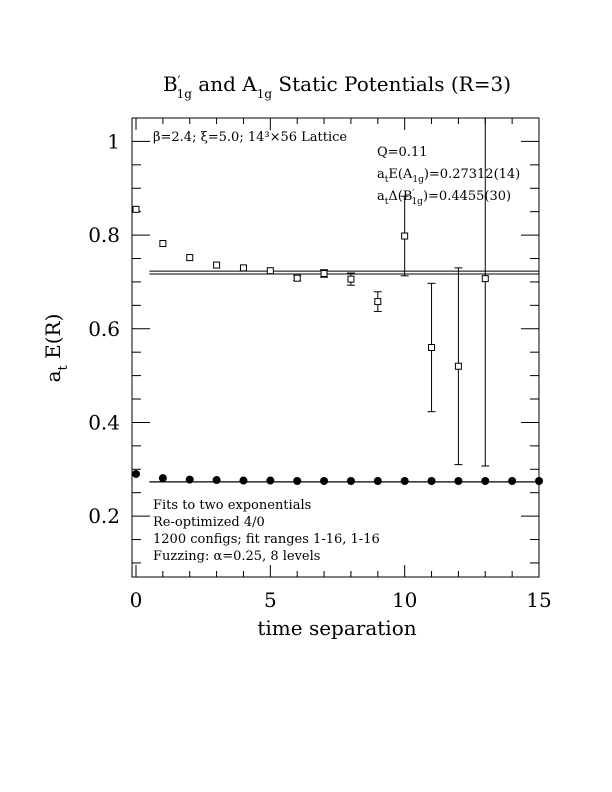 The height and width of the screenshot is (792, 612). I want to click on y-tick-label: 0.2, so click(104, 516).